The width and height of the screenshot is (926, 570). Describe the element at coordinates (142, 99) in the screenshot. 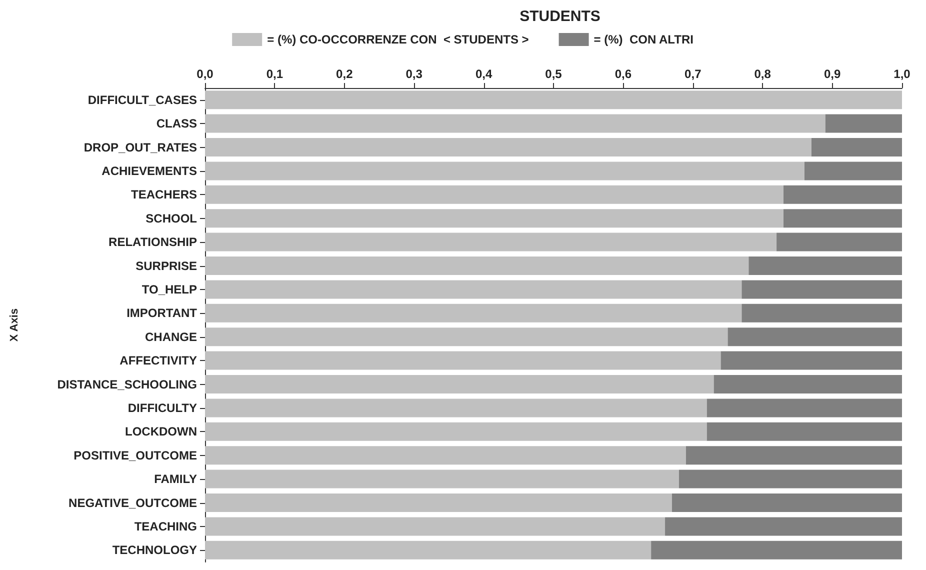

I see `y-tick-label: DIFFICULT_CASES` at that location.